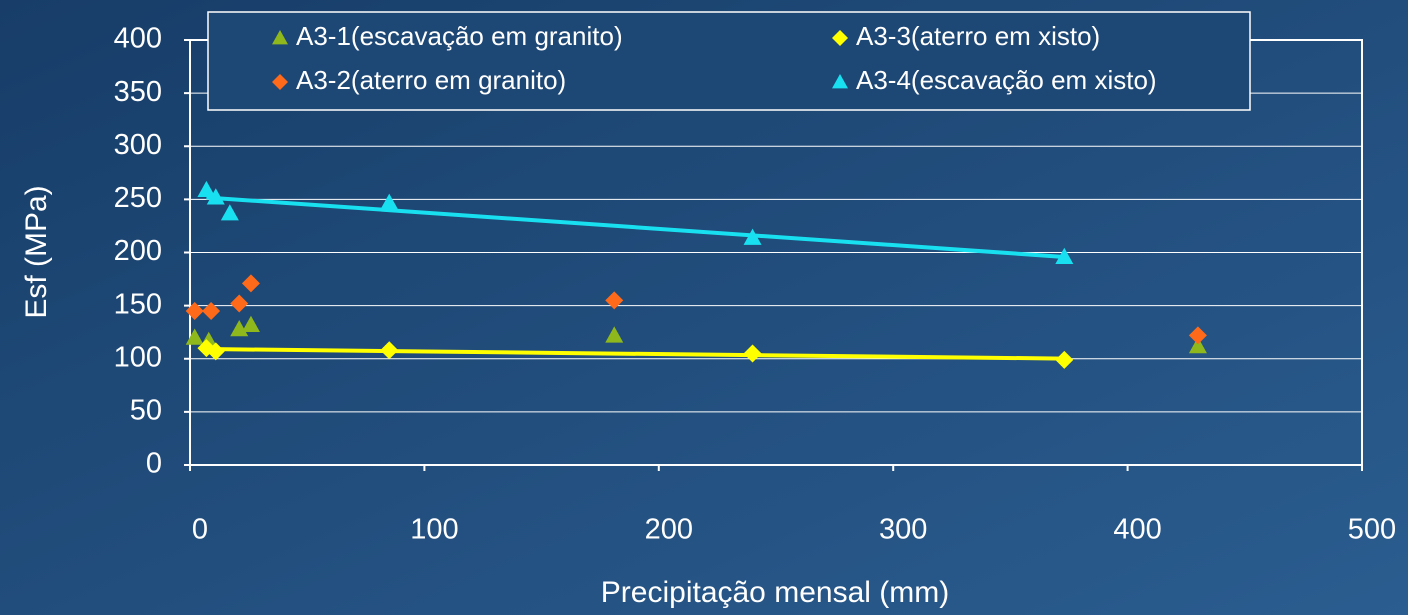  What do you see at coordinates (138, 92) in the screenshot?
I see `y-tick-label: 350` at bounding box center [138, 92].